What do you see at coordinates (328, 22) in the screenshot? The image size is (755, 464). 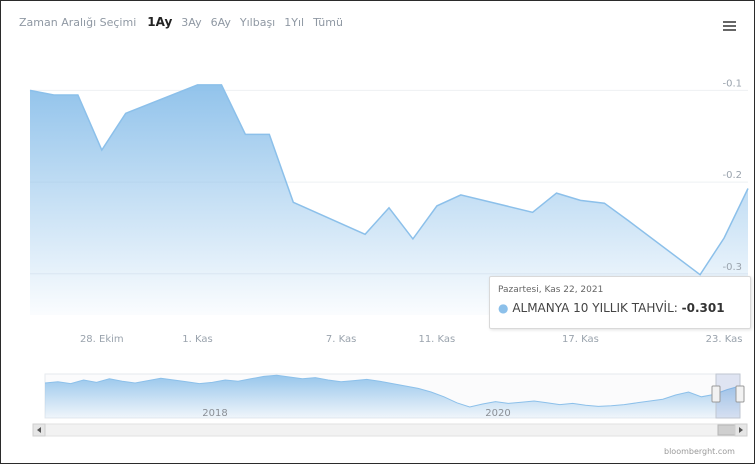 I see `range-button-tumu: Tümü` at bounding box center [328, 22].